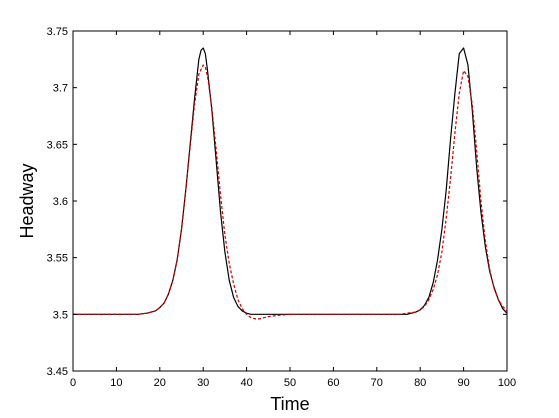  I want to click on x-tick-label: 60, so click(333, 383).